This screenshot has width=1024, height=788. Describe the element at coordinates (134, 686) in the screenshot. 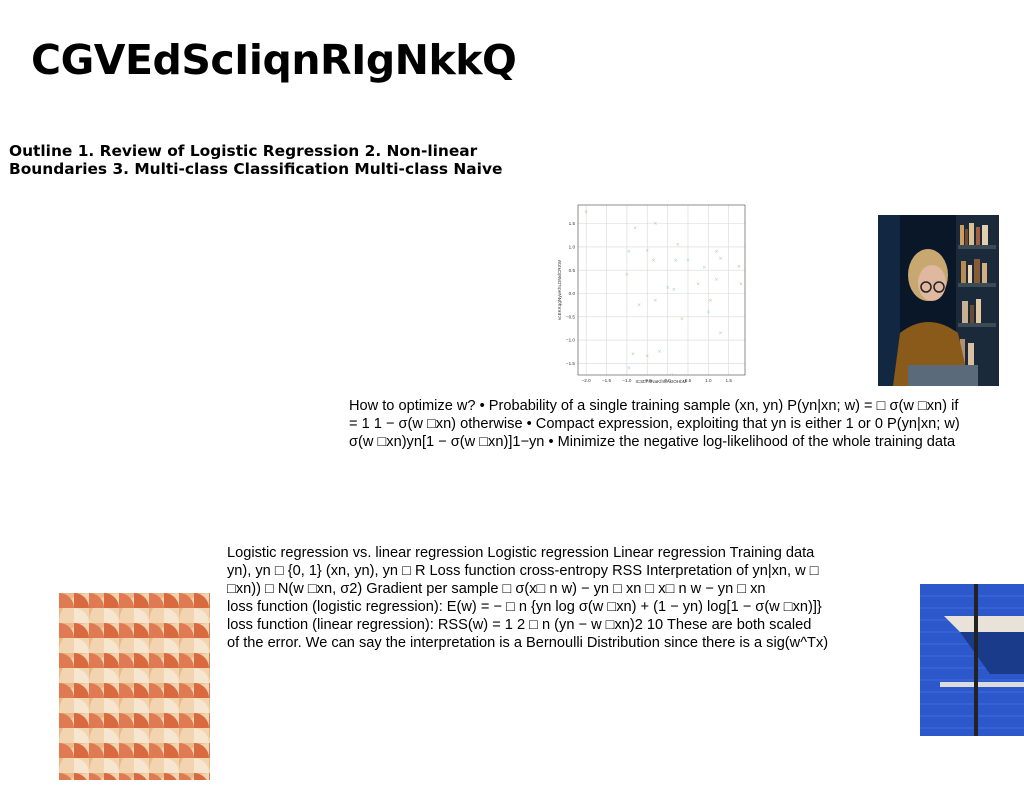

I see `tile-pattern-photo` at that location.